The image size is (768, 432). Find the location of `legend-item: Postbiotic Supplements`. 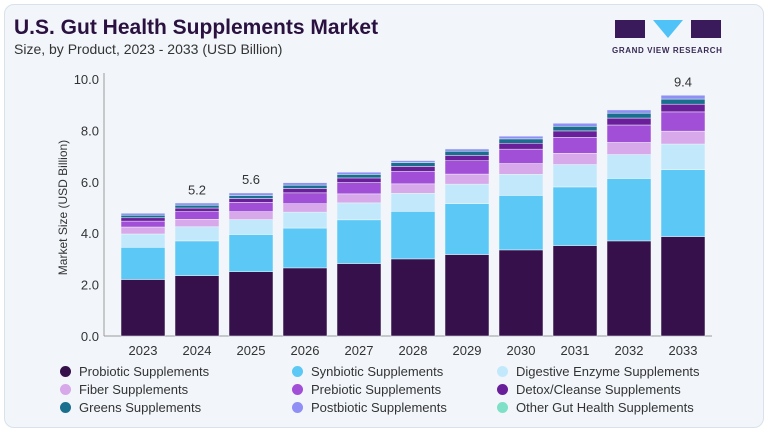

legend-item: Postbiotic Supplements is located at coordinates (369, 407).